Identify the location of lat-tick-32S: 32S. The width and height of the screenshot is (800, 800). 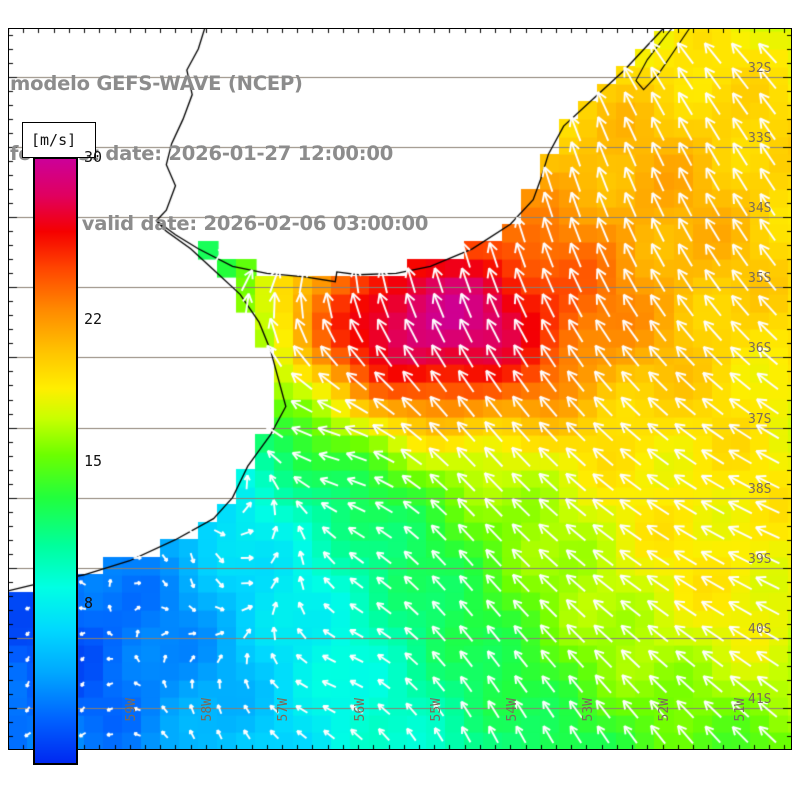
(760, 69).